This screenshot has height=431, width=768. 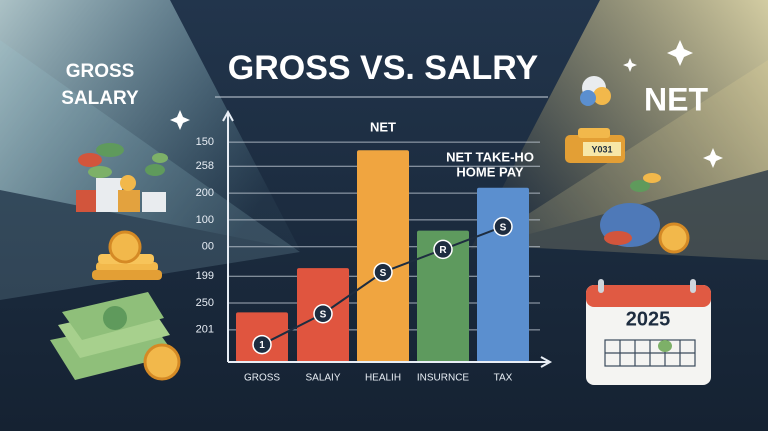 I want to click on annotation: Y031, so click(x=601, y=149).